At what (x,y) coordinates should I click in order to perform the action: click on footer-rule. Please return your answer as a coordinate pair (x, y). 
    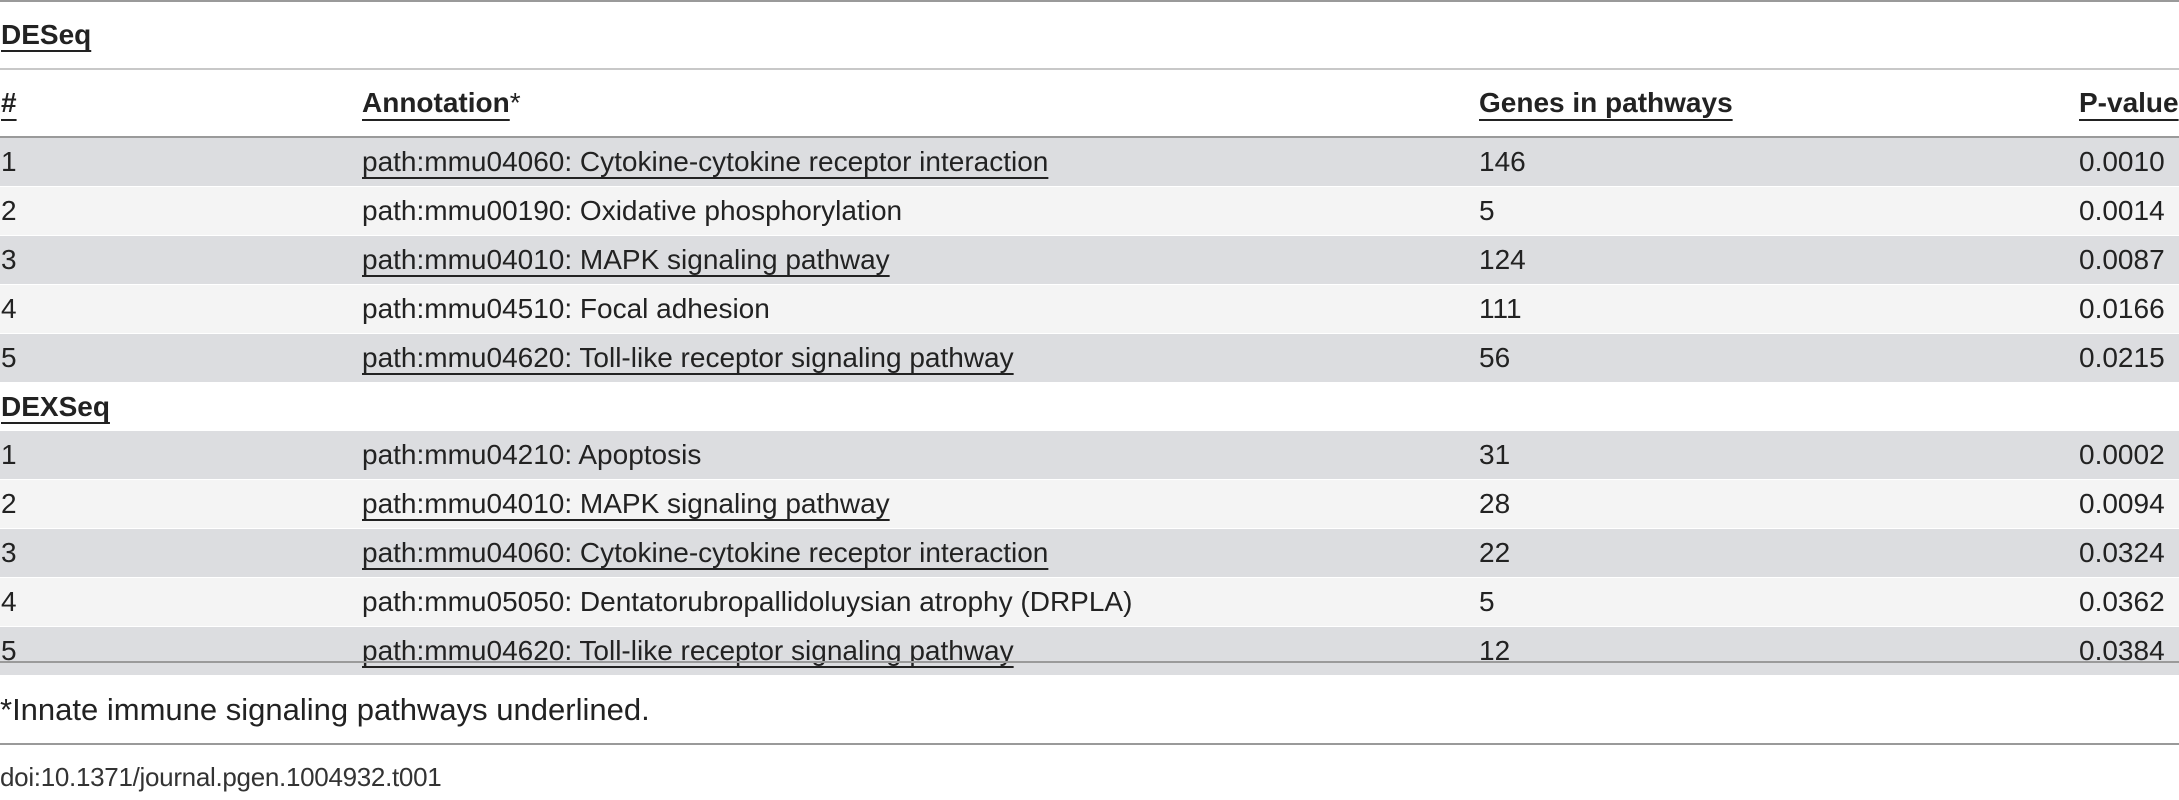
    Looking at the image, I should click on (1089, 744).